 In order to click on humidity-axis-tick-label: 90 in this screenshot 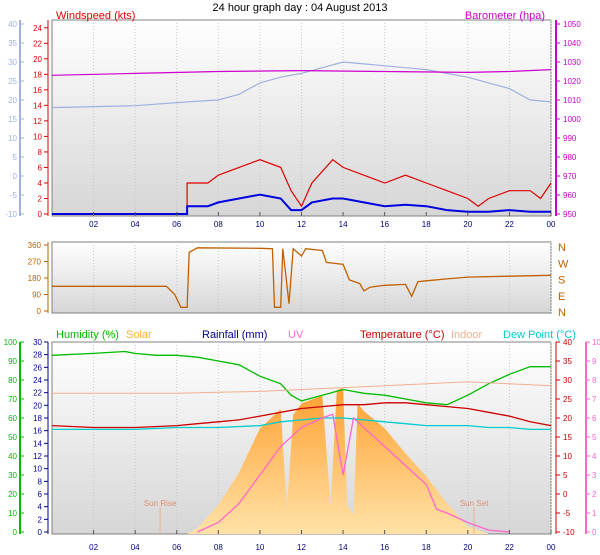, I will do `click(12, 361)`.